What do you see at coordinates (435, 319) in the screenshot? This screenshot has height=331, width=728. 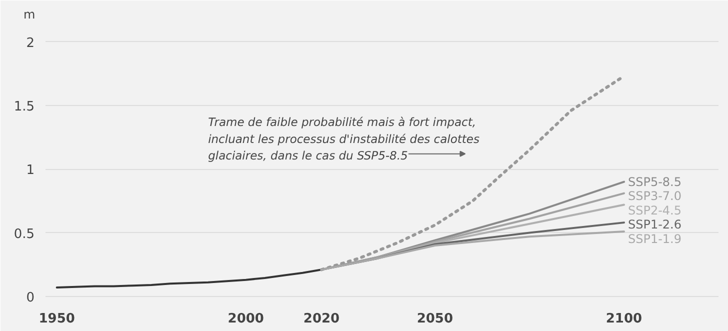 I see `x-tick-label: 2050` at bounding box center [435, 319].